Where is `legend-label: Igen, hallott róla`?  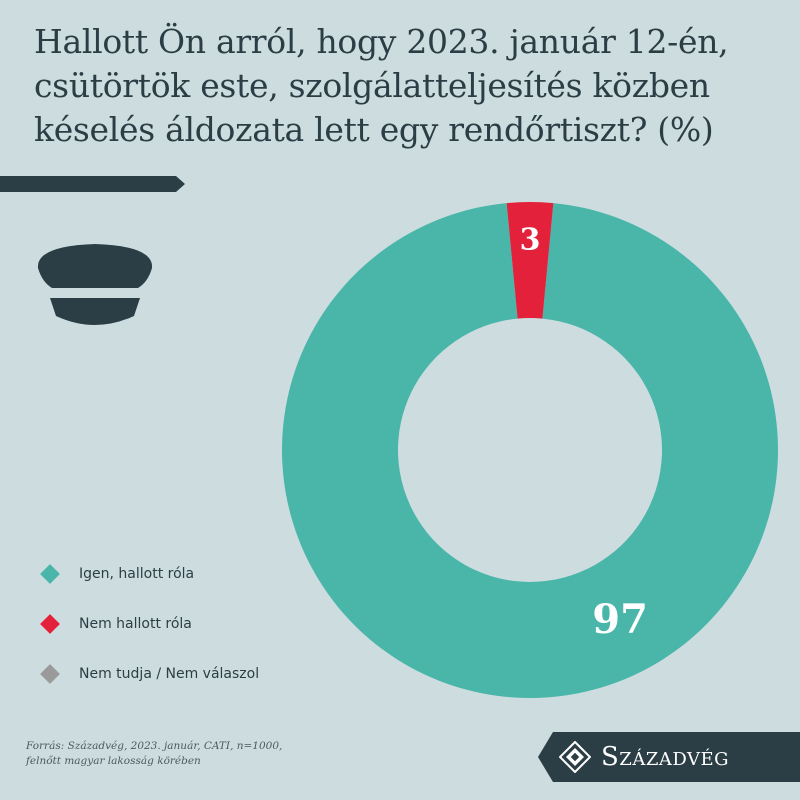
legend-label: Igen, hallott róla is located at coordinates (137, 574).